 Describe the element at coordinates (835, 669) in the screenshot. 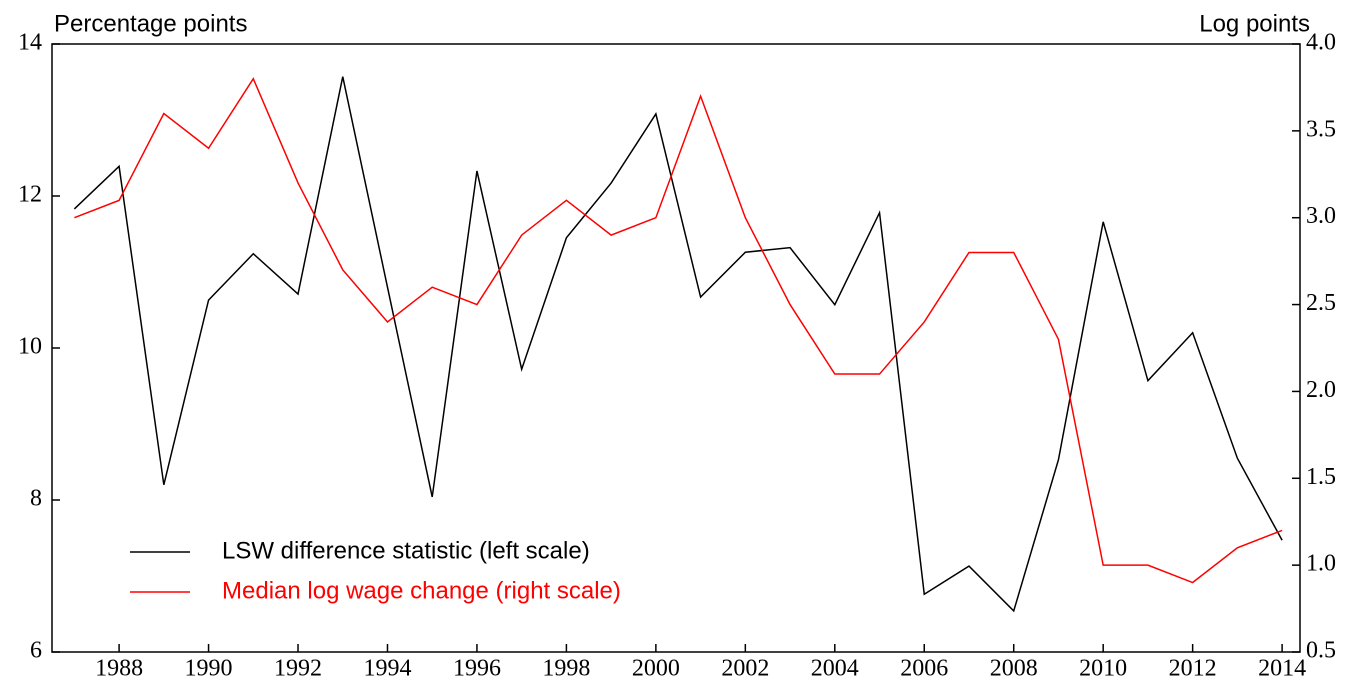

I see `x-tick-label: 2004` at that location.